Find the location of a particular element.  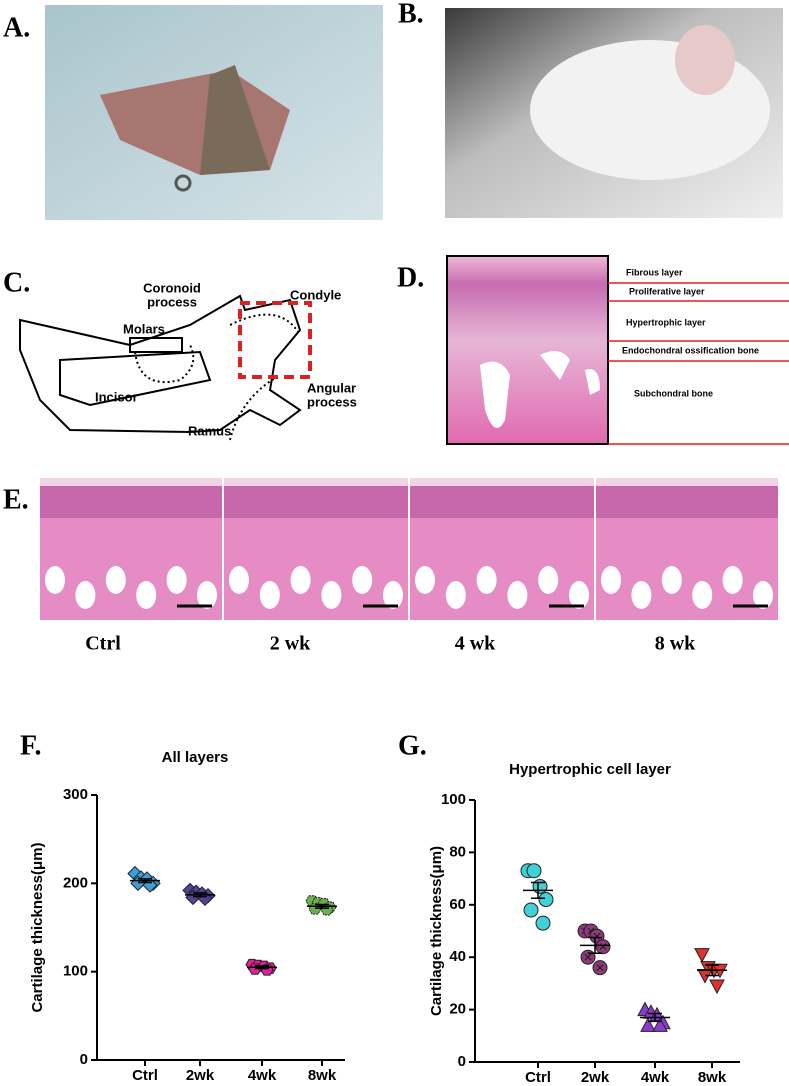

panel-label: C. is located at coordinates (16, 282).